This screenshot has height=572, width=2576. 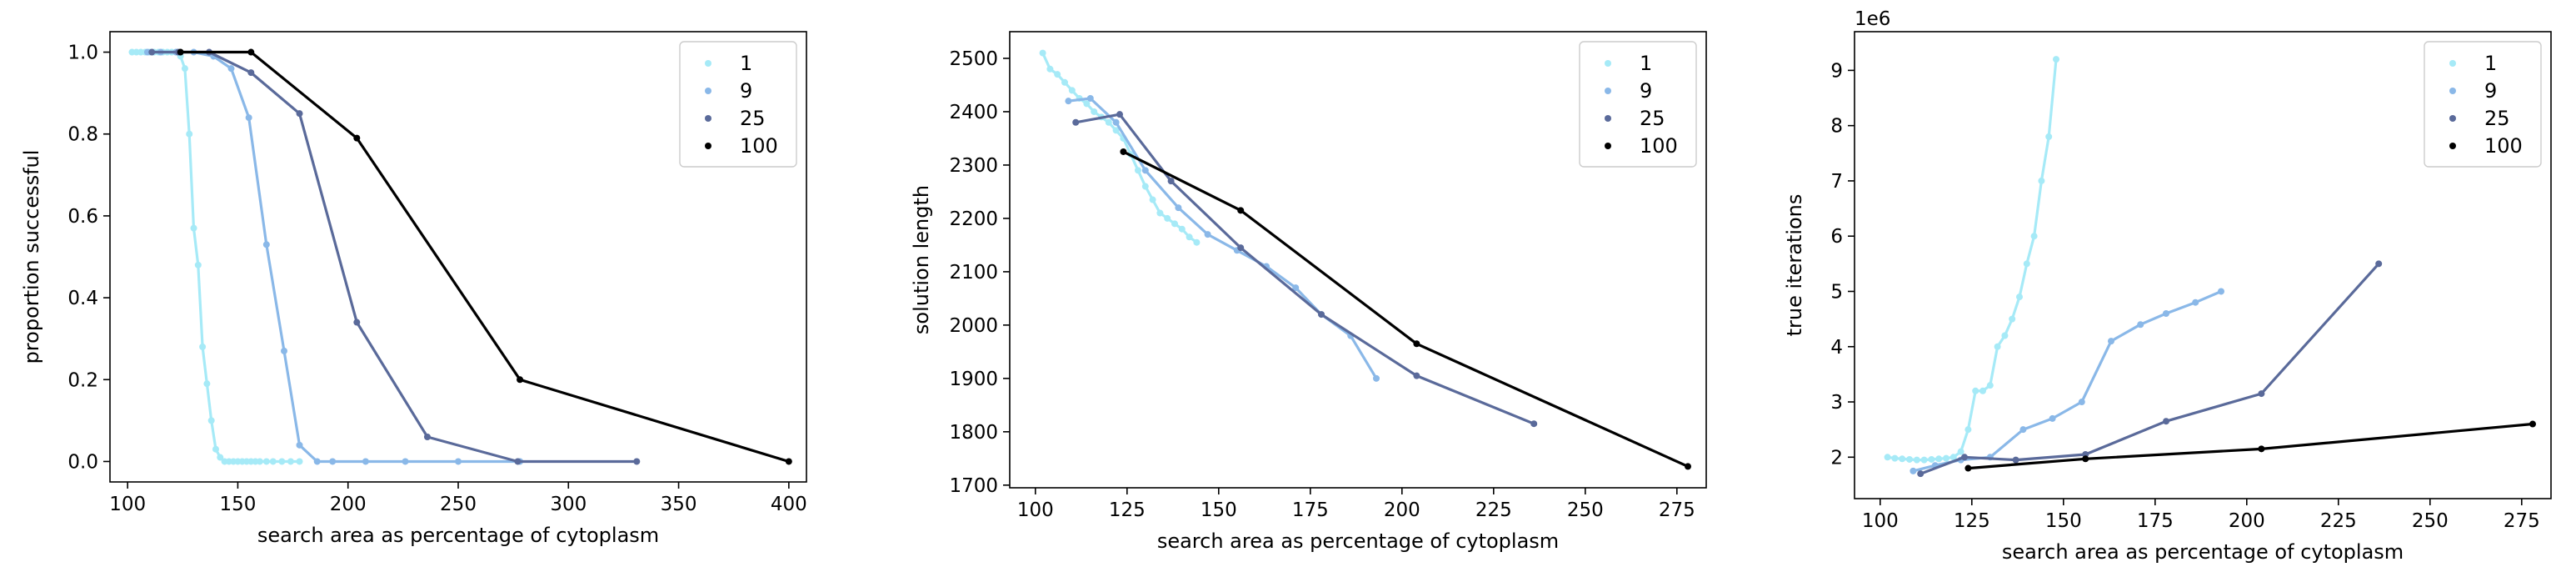 I want to click on x-tick-label: 400, so click(x=789, y=505).